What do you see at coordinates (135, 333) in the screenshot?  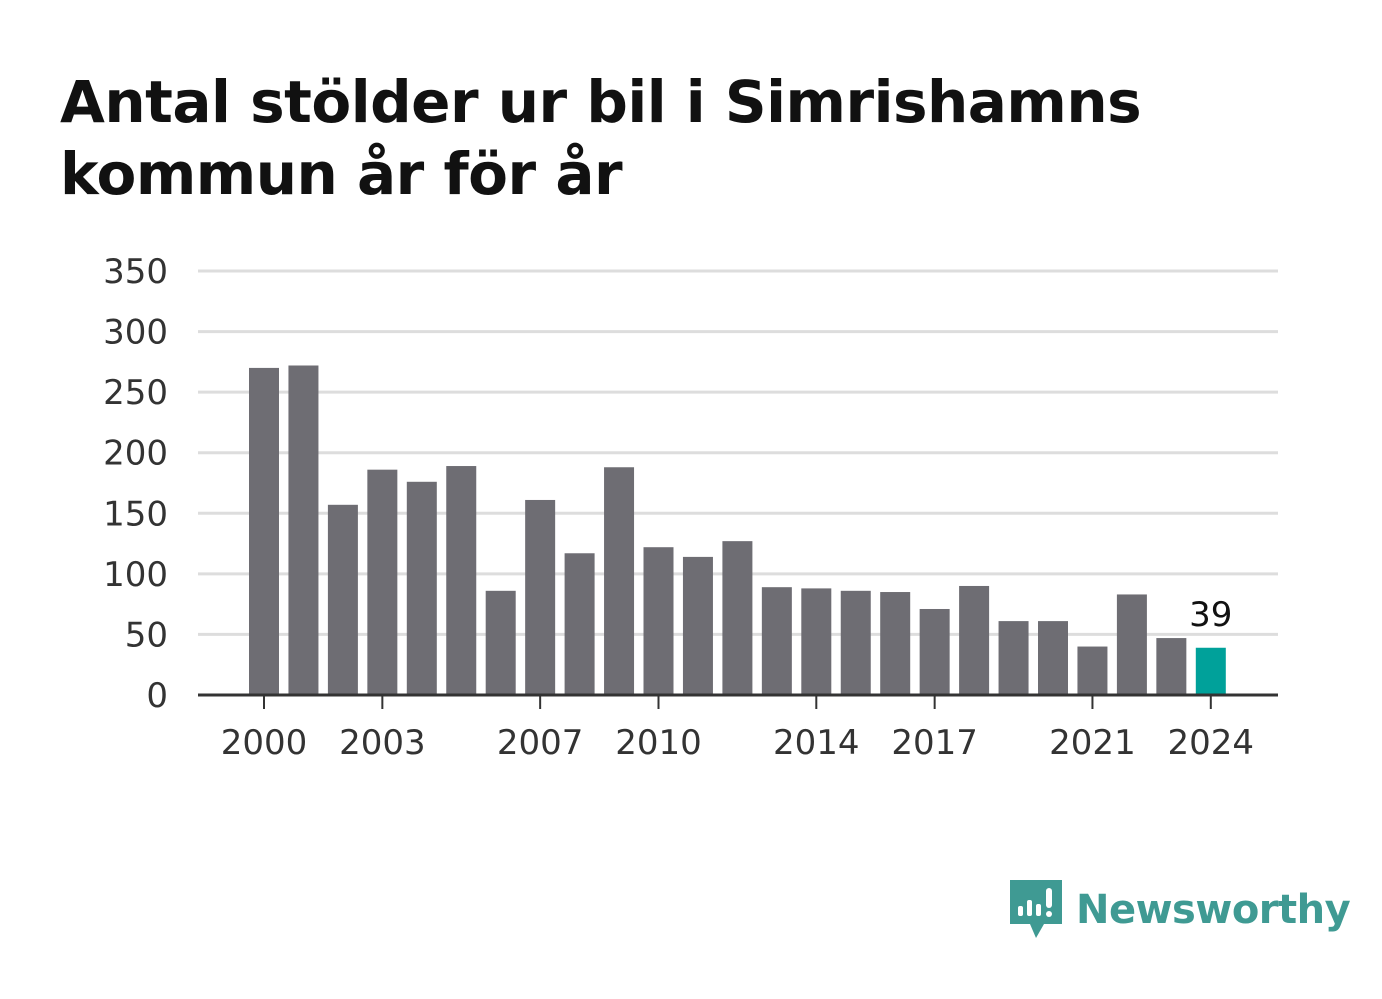 I see `y-tick-label: 300` at bounding box center [135, 333].